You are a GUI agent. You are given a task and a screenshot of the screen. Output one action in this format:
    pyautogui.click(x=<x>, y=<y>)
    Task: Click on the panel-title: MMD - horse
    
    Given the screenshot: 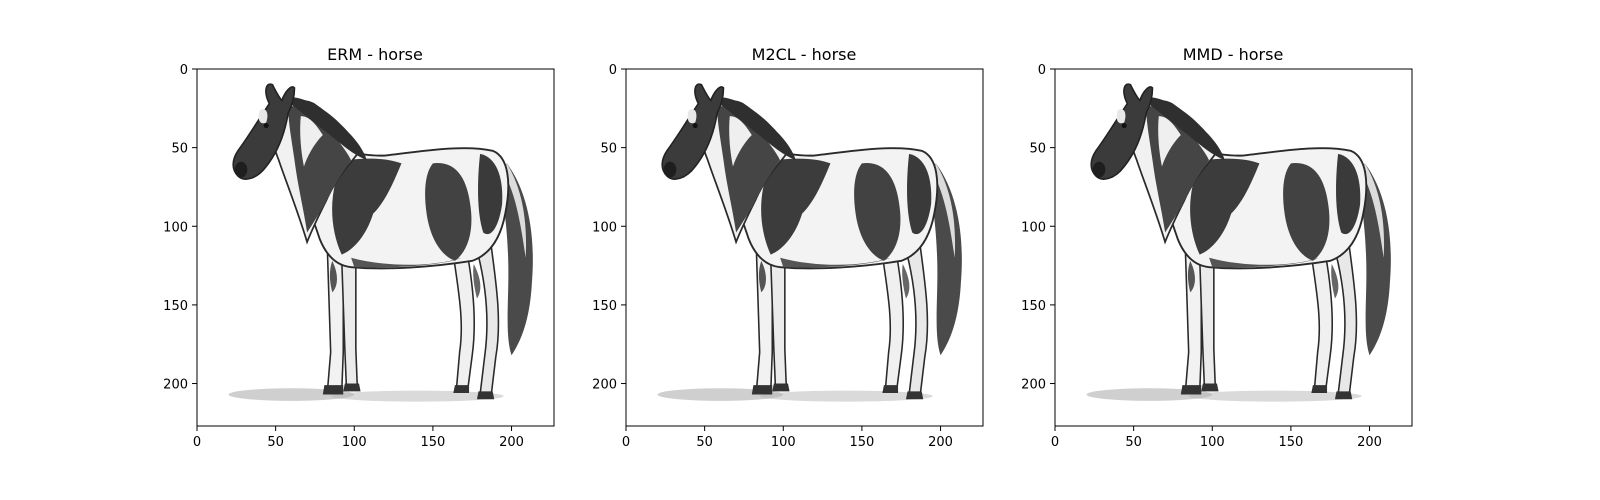 What is the action you would take?
    pyautogui.click(x=1233, y=54)
    